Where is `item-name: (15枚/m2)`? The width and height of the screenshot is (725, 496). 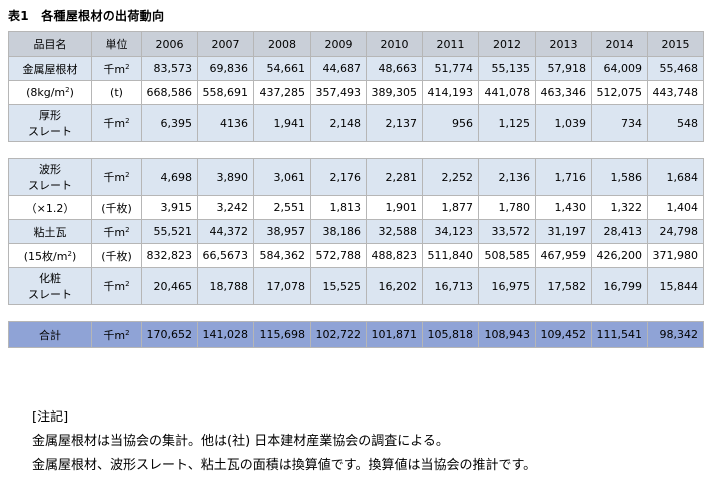
item-name: (15枚/m2) is located at coordinates (50, 255).